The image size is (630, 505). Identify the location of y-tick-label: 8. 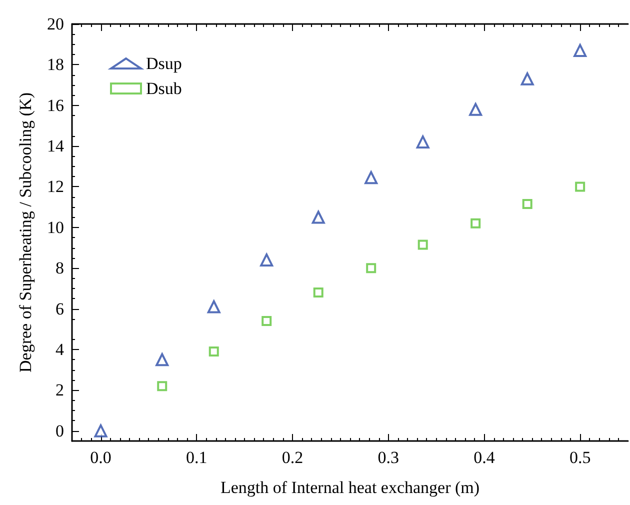
(60, 268).